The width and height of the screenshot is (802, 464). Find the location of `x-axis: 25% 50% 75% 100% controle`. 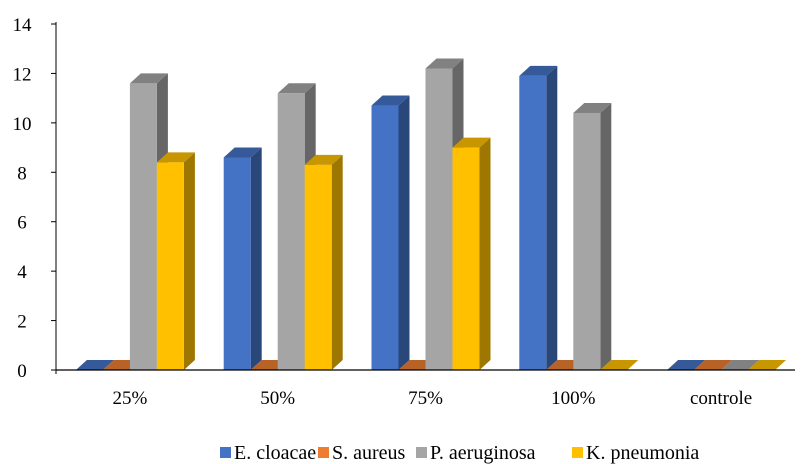

x-axis: 25% 50% 75% 100% controle is located at coordinates (425, 389).